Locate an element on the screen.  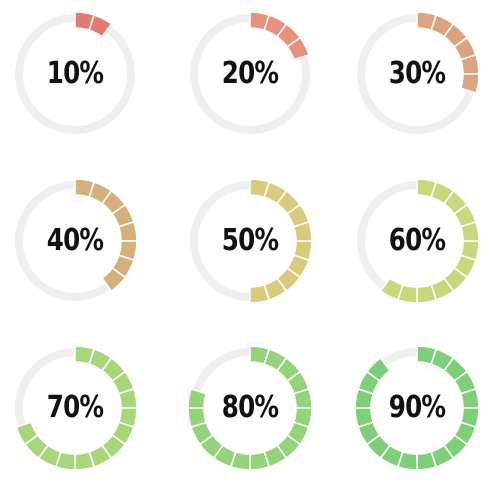
progress-label-70: 70% is located at coordinates (75, 407).